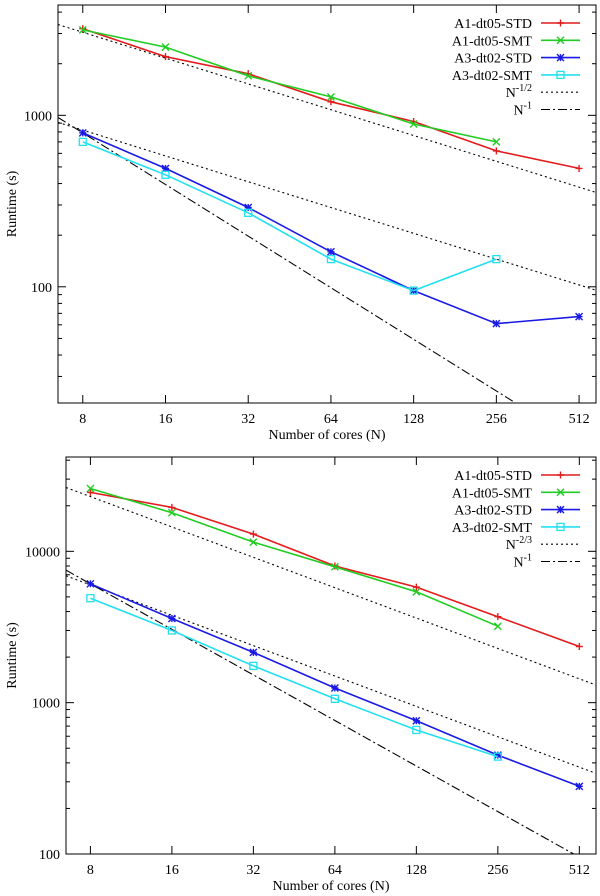 The image size is (600, 896). I want to click on top-x-tick-label: 32, so click(248, 419).